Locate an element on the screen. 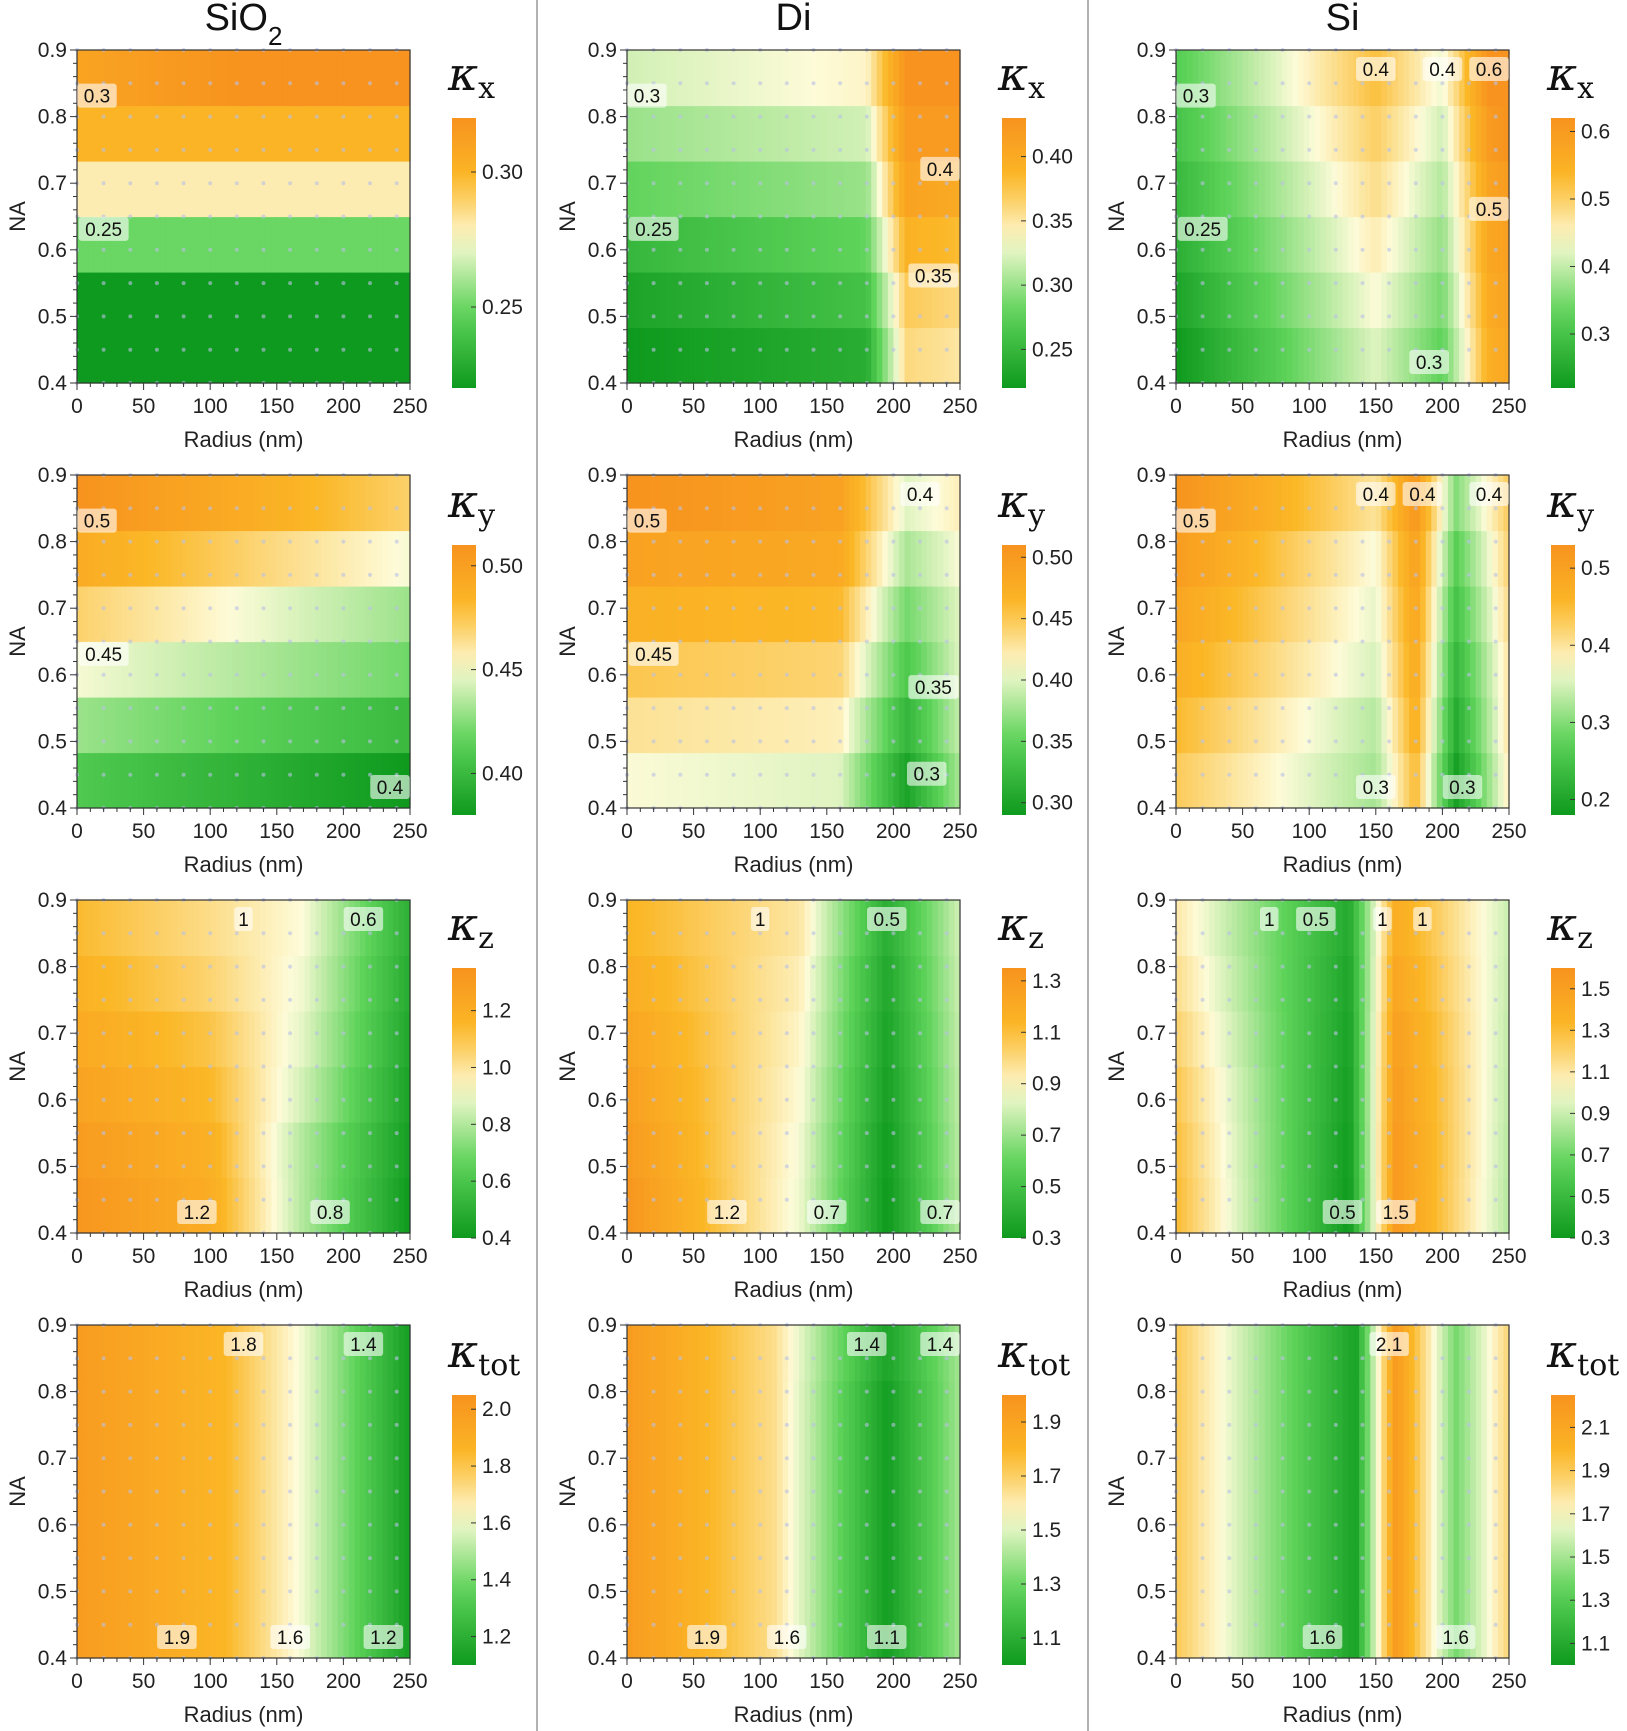 This screenshot has height=1731, width=1627. colorbar-tick-label: 0.45 is located at coordinates (502, 670).